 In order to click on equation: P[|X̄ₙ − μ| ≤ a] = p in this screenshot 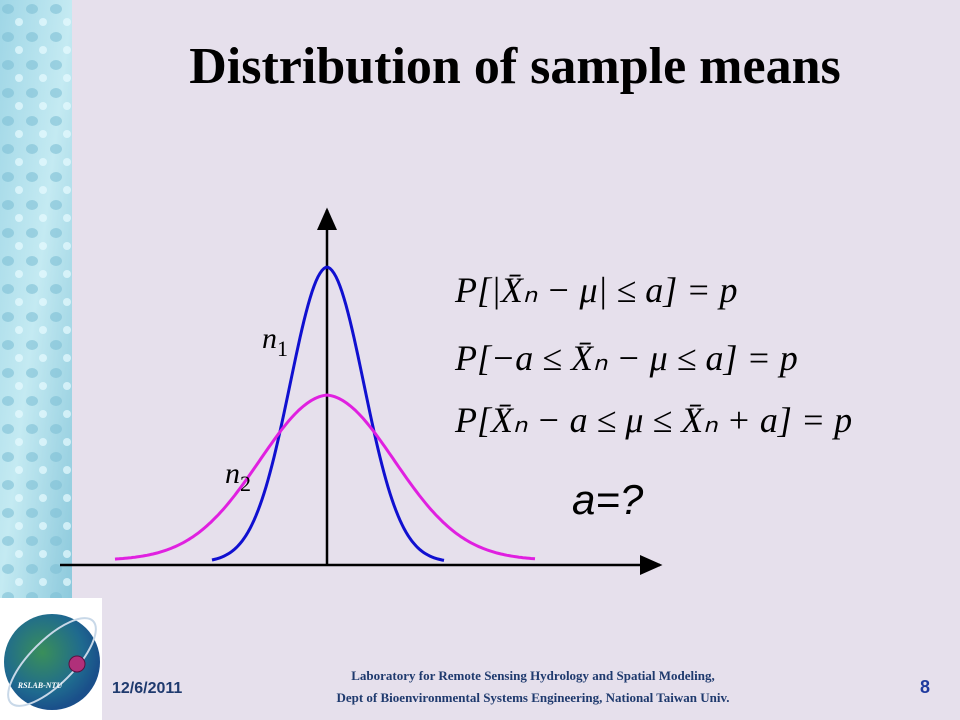, I will do `click(596, 290)`.